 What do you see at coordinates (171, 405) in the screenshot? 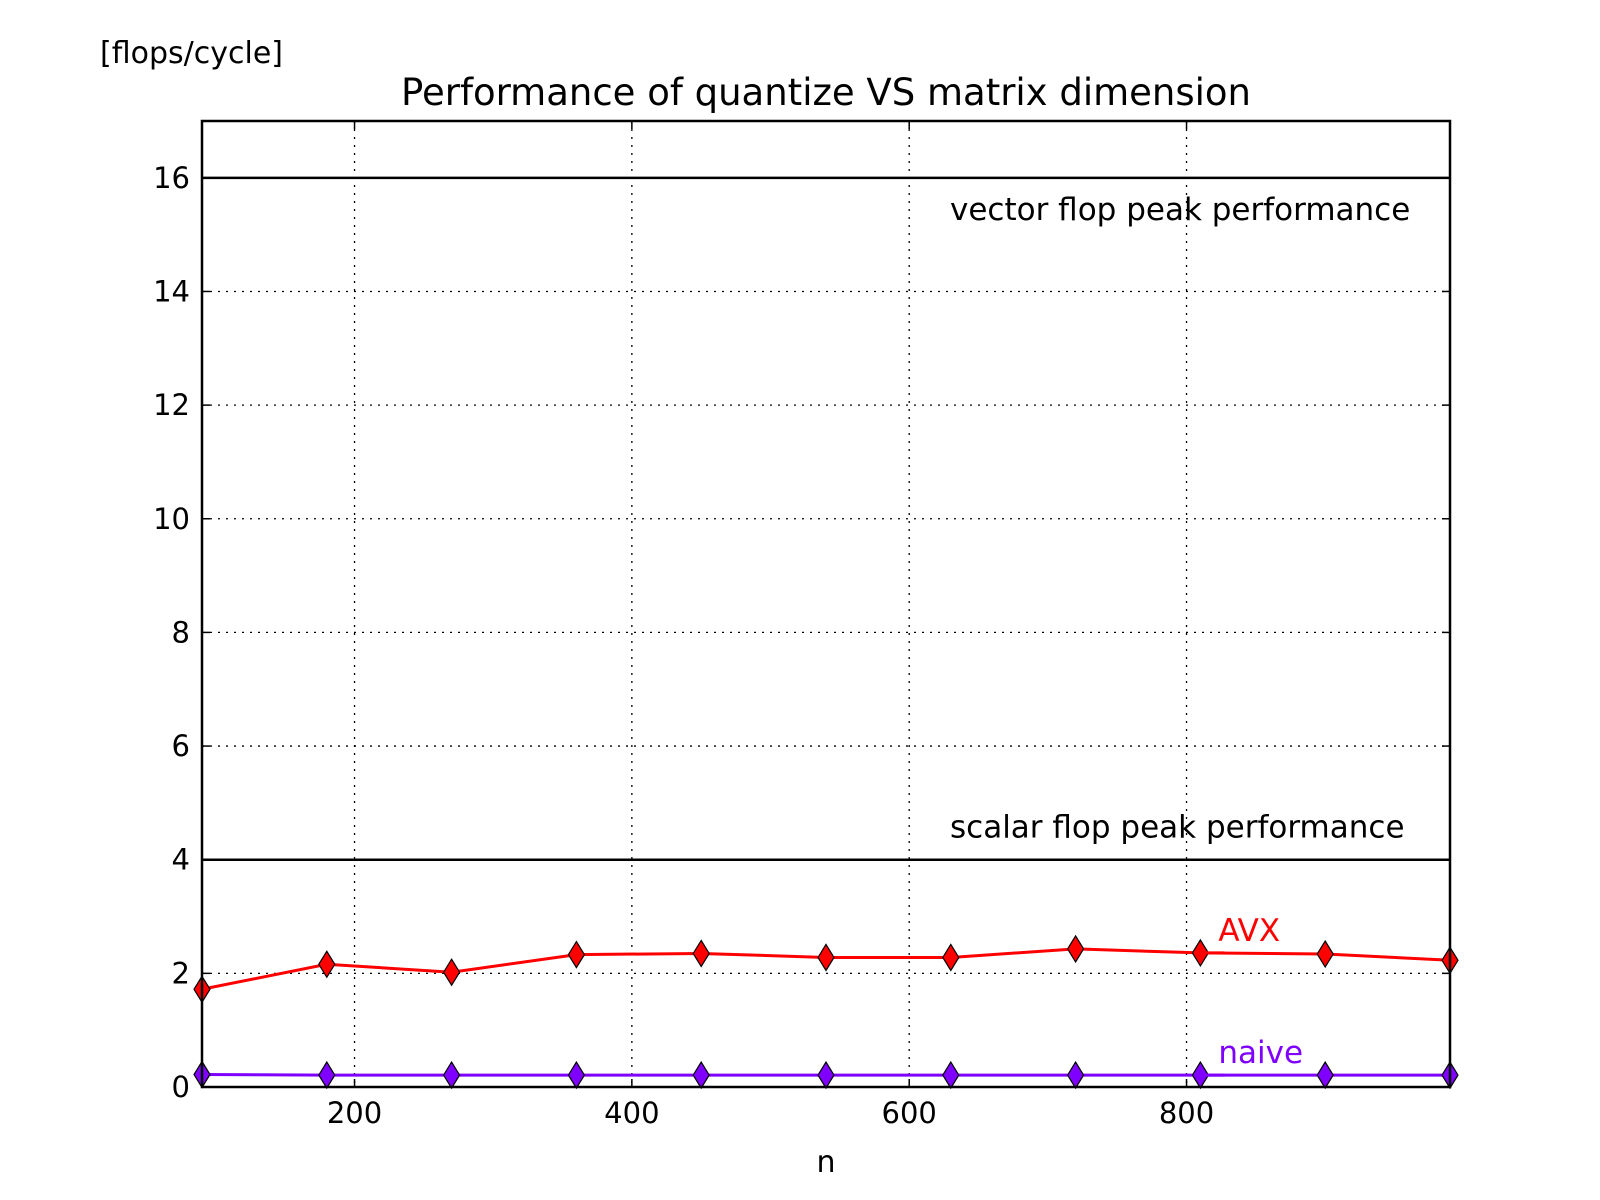
I see `y-tick-label: 12` at bounding box center [171, 405].